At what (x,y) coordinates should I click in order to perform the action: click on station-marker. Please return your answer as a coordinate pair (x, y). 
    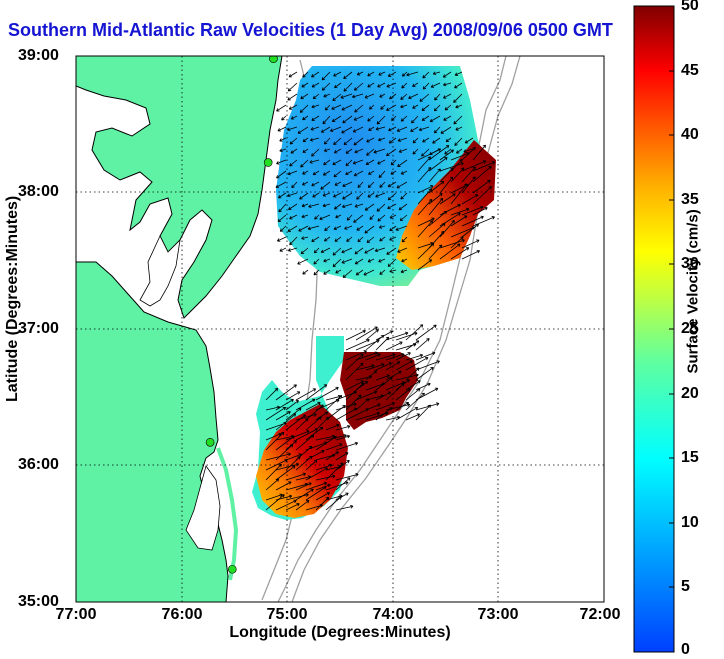
    Looking at the image, I should click on (273, 60).